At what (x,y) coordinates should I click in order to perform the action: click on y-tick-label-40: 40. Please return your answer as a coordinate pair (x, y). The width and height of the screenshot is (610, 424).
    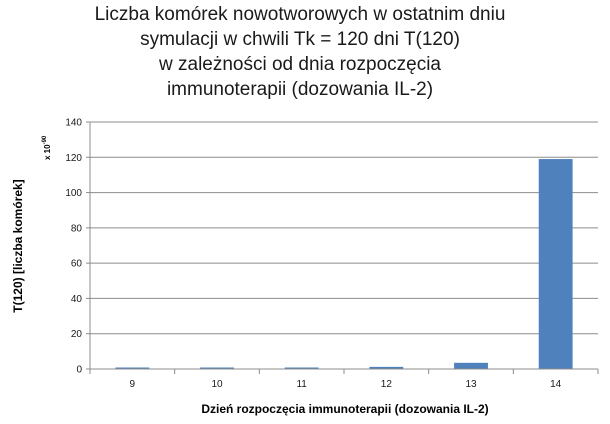
    Looking at the image, I should click on (77, 299).